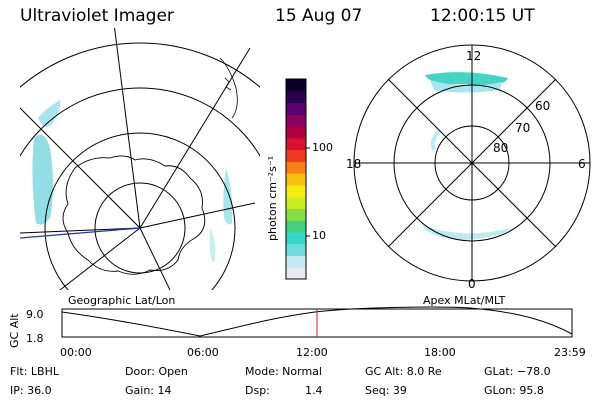  Describe the element at coordinates (156, 371) in the screenshot. I see `info-door: Door: Open` at that location.